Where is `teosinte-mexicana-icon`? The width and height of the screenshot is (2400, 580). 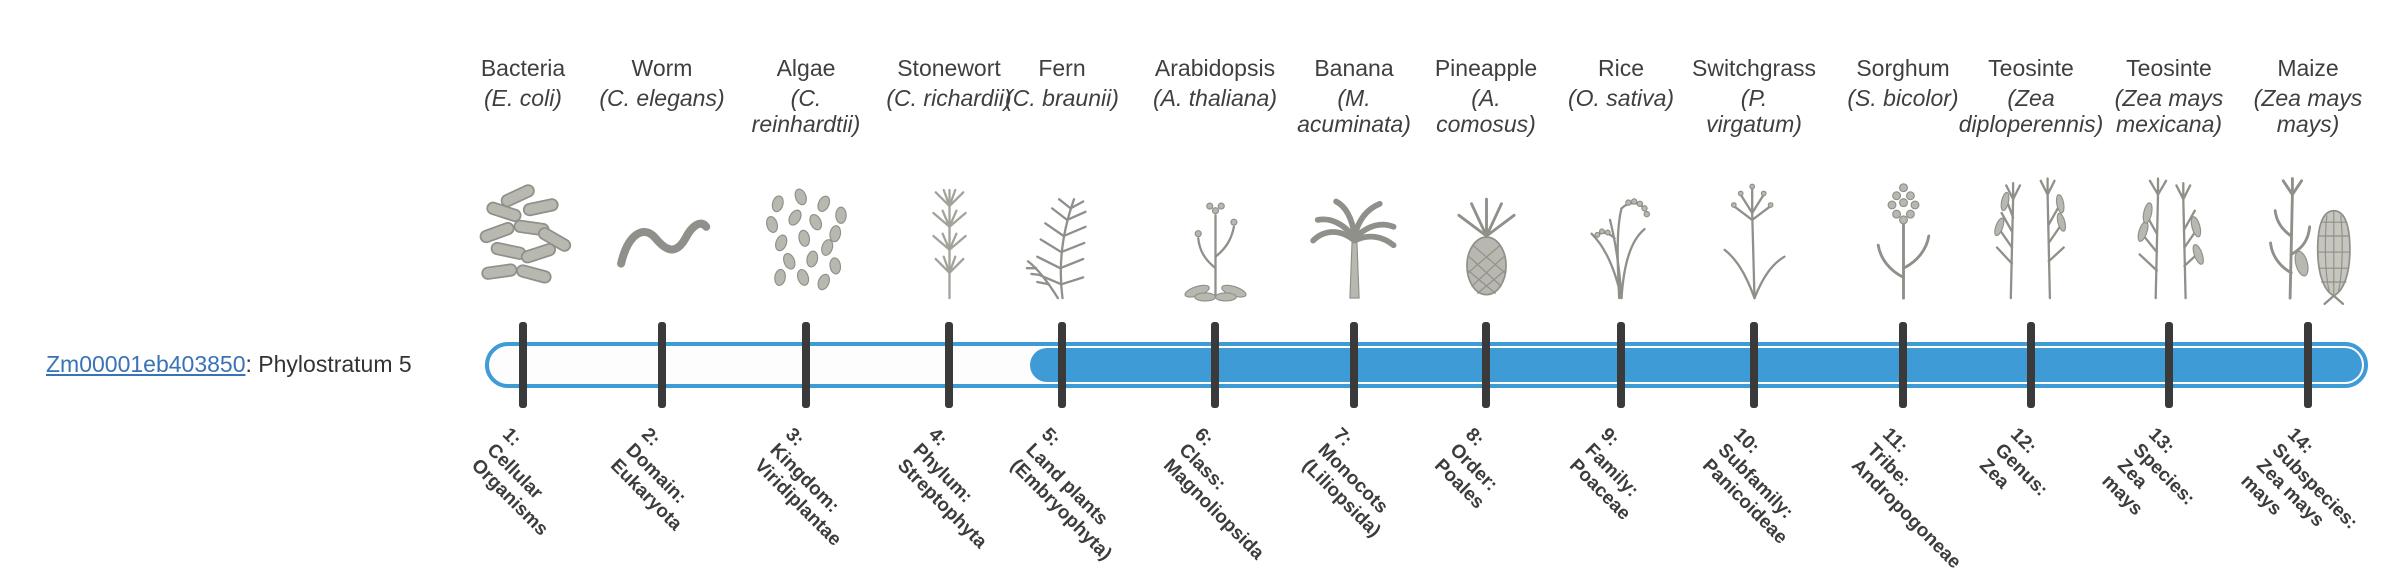 teosinte-mexicana-icon is located at coordinates (2169, 236).